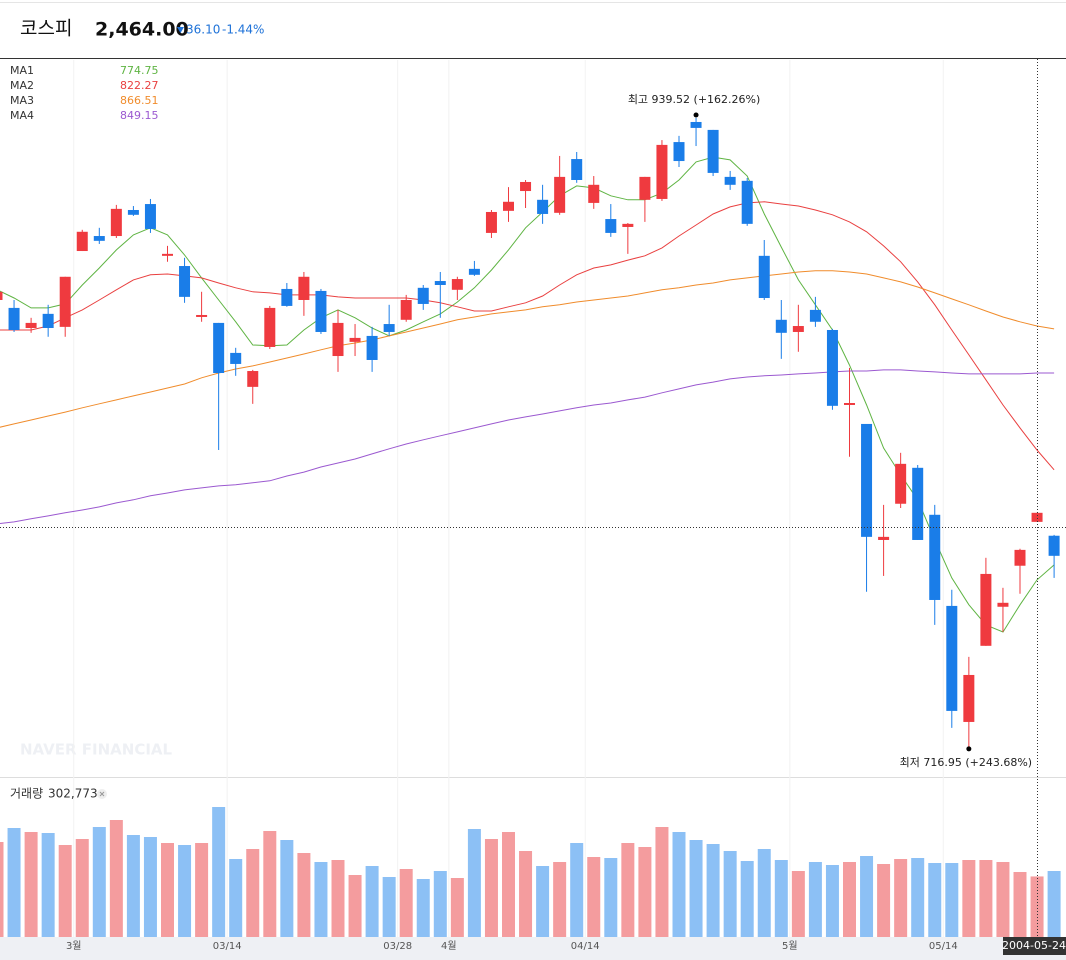 Image resolution: width=1066 pixels, height=960 pixels. Describe the element at coordinates (142, 30) in the screenshot. I see `price: 2,464.00` at that location.